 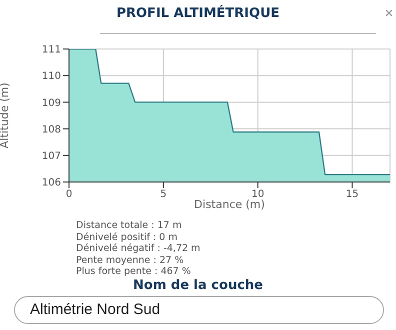 I want to click on text: Dénivelé négatif : -4,72 m, so click(x=138, y=248).